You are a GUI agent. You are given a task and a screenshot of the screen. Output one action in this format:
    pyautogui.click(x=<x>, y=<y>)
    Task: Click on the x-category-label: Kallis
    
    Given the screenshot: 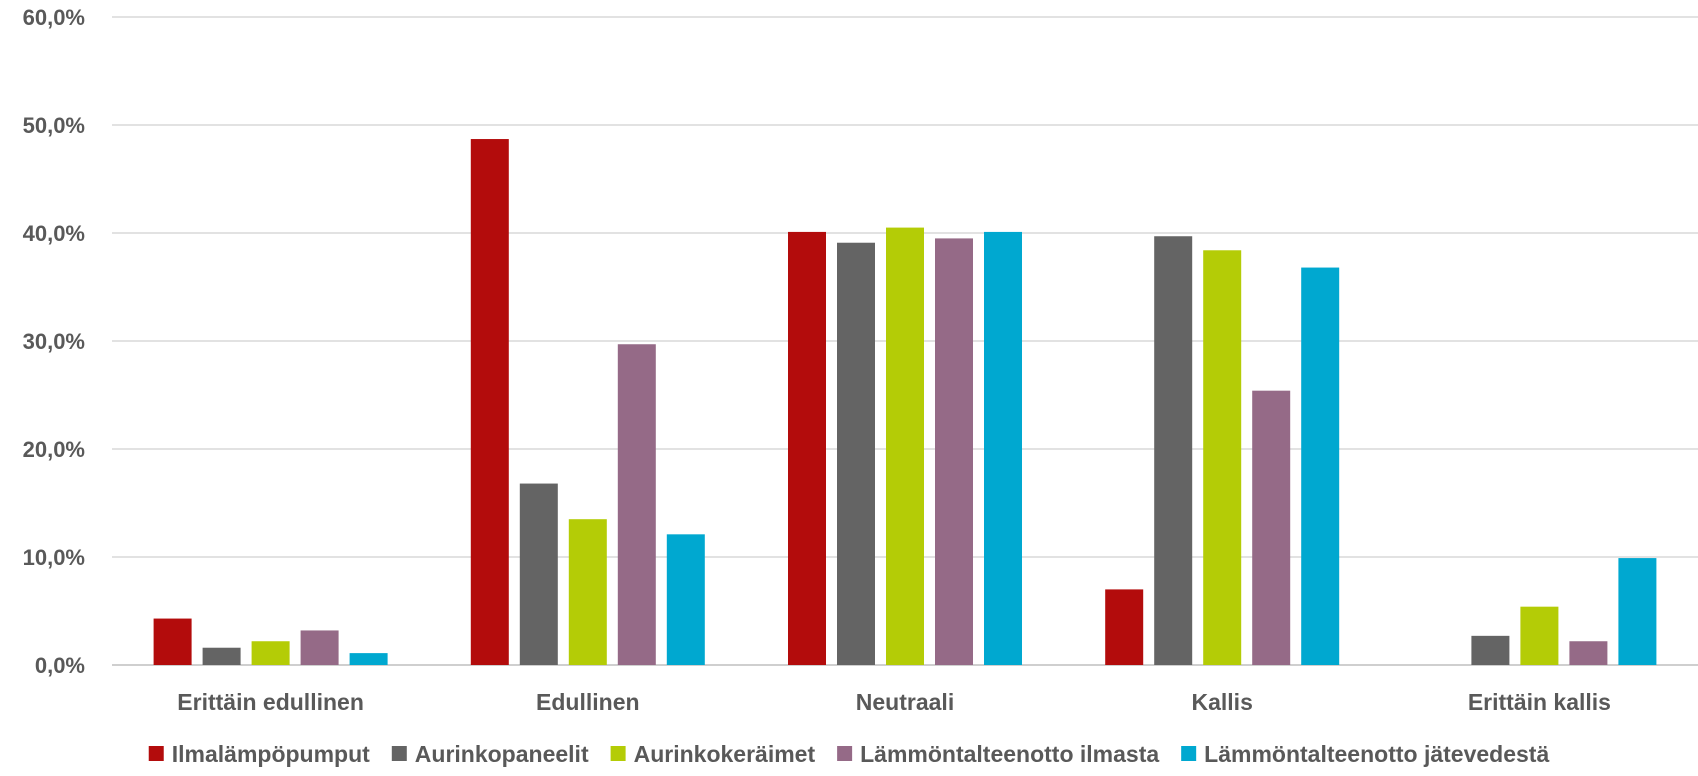 What is the action you would take?
    pyautogui.click(x=1222, y=702)
    